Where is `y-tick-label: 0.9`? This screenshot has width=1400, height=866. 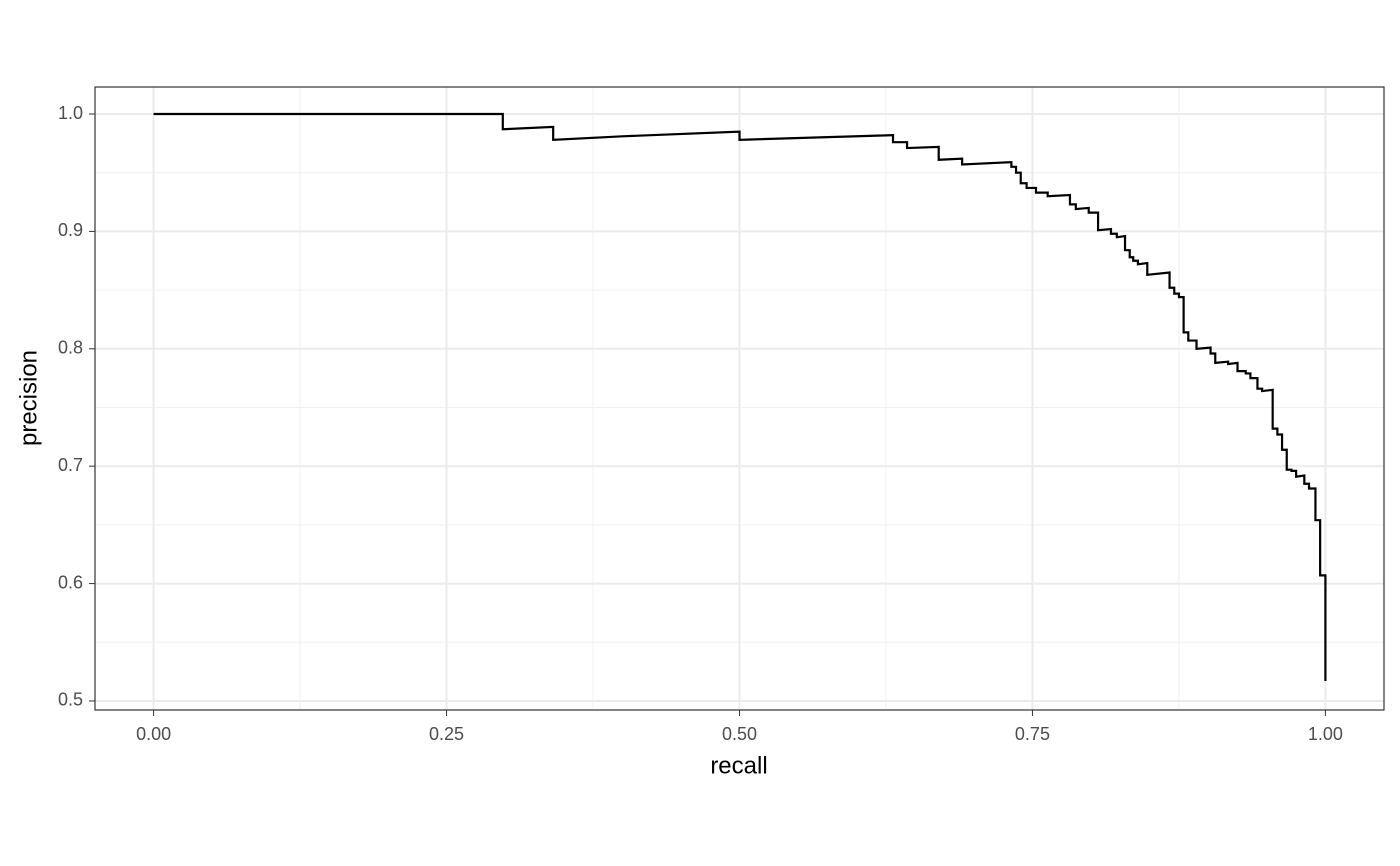 y-tick-label: 0.9 is located at coordinates (70, 230).